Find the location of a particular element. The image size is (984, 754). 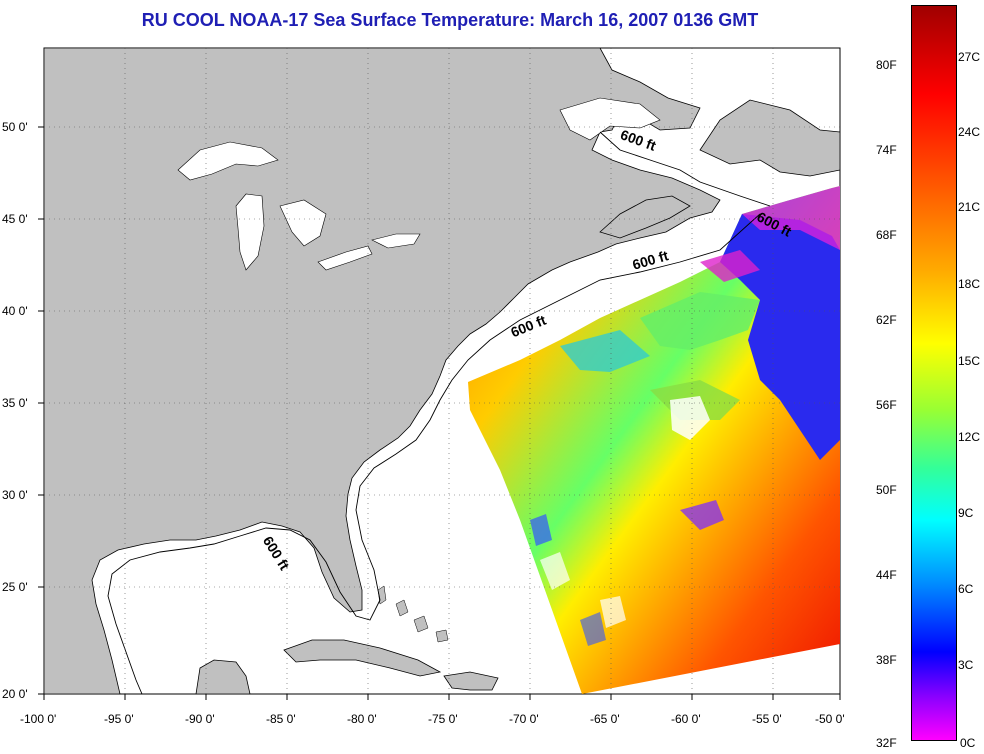

x-tick-label: -65 0' is located at coordinates (605, 719).